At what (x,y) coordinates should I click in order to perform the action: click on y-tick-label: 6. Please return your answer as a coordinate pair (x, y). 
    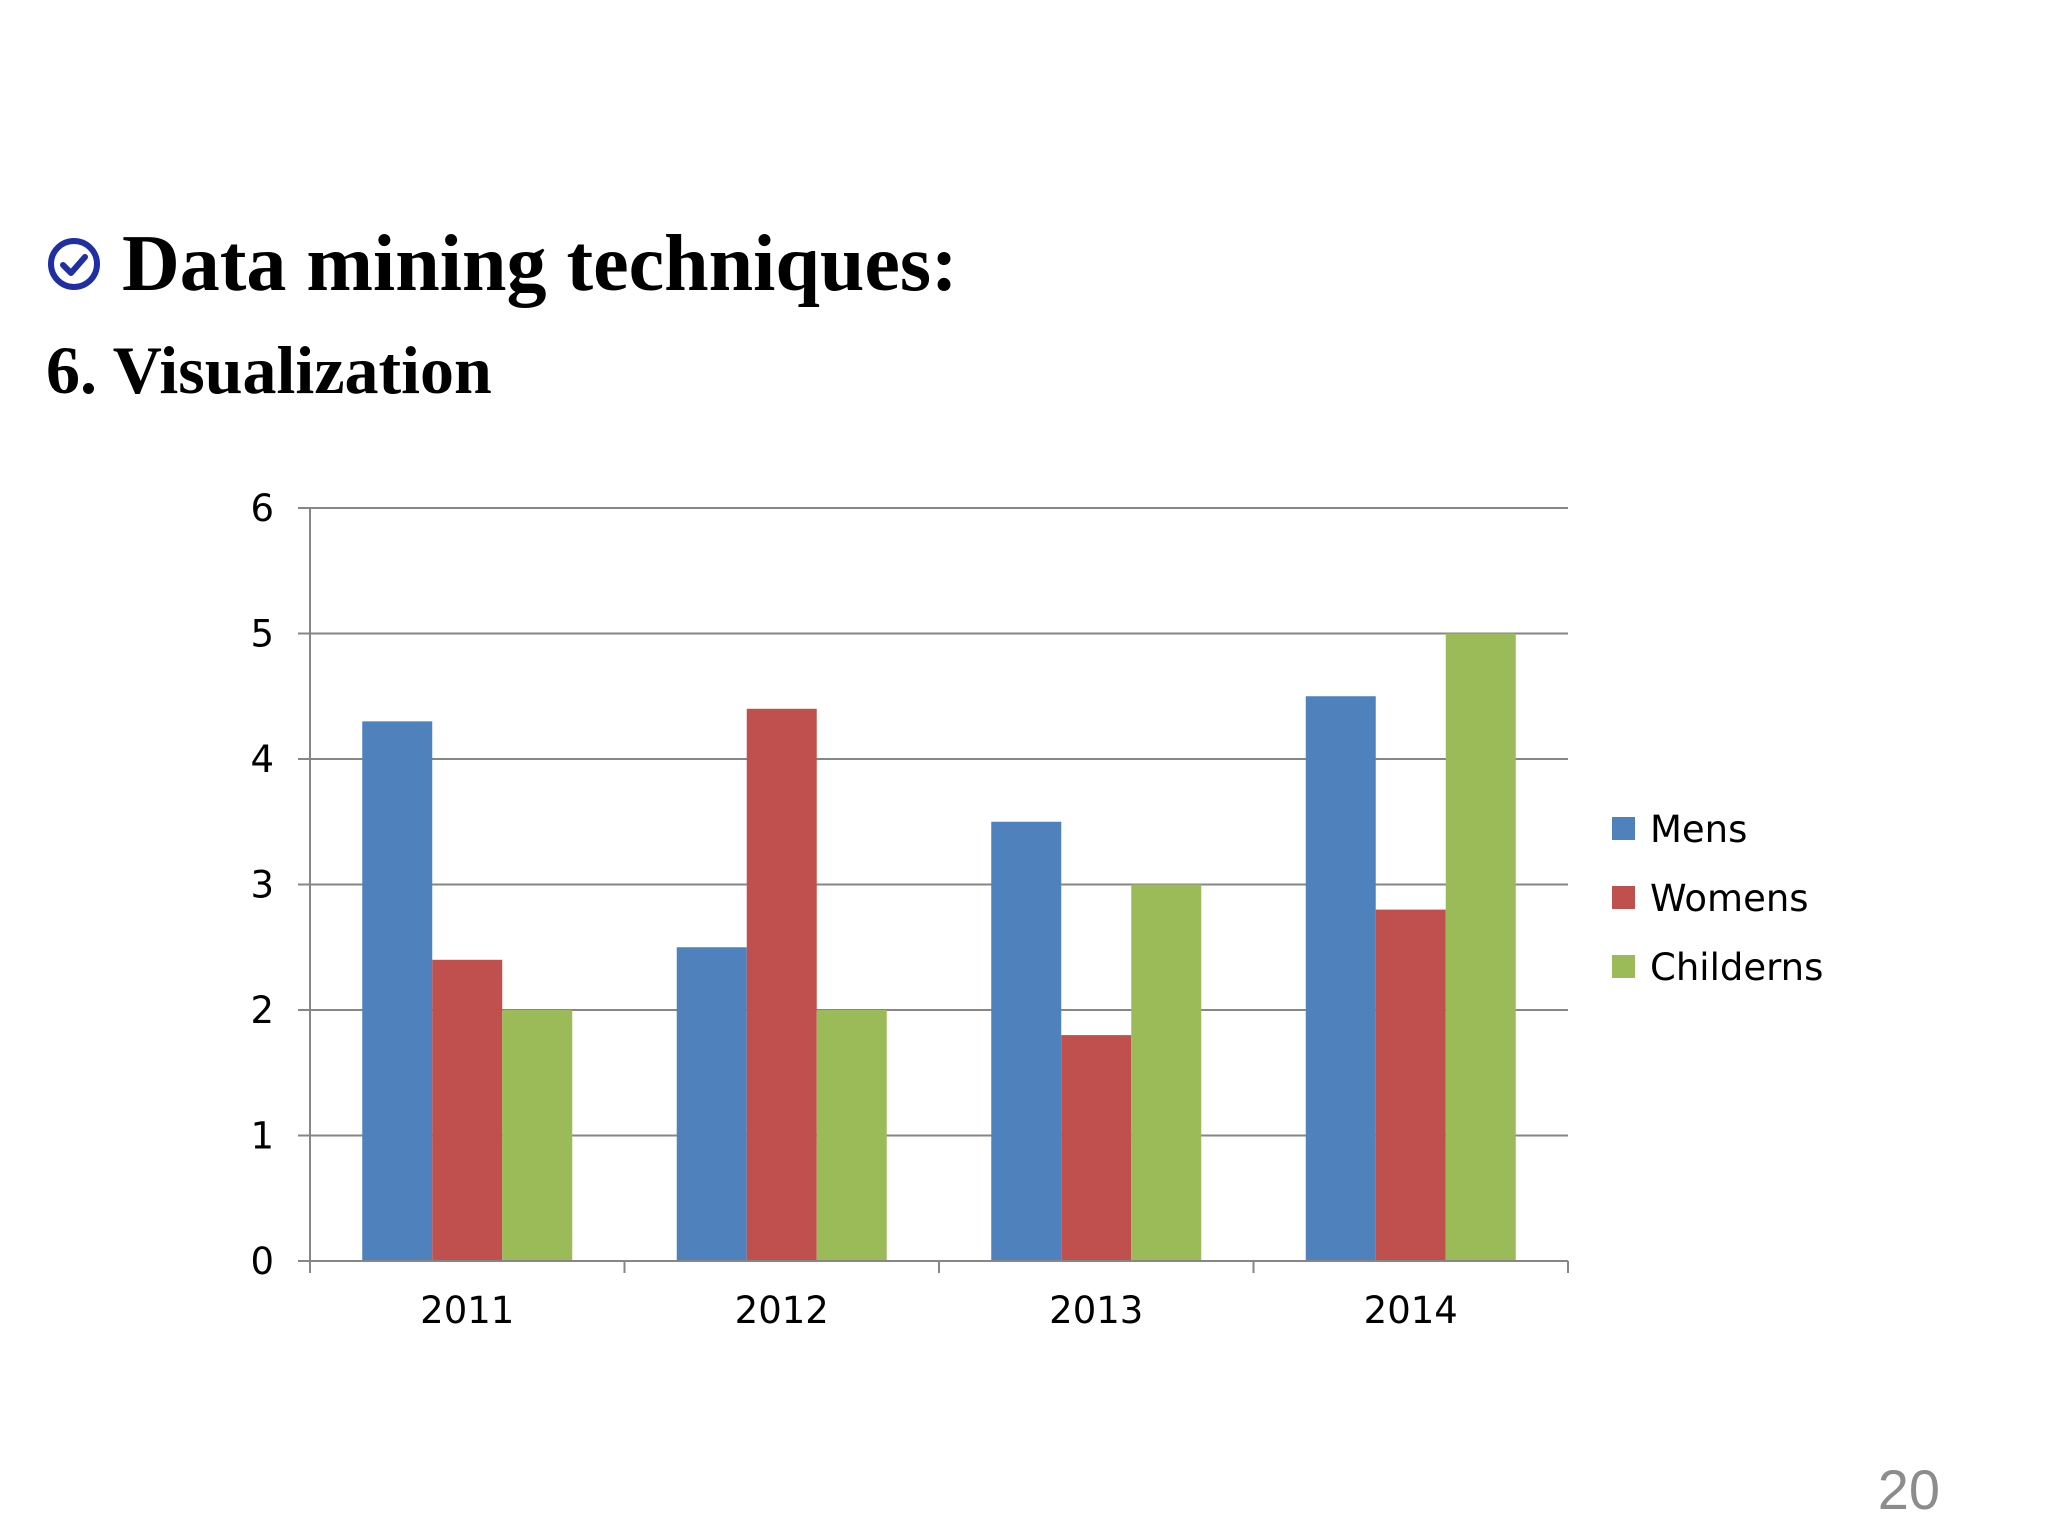
    Looking at the image, I should click on (262, 508).